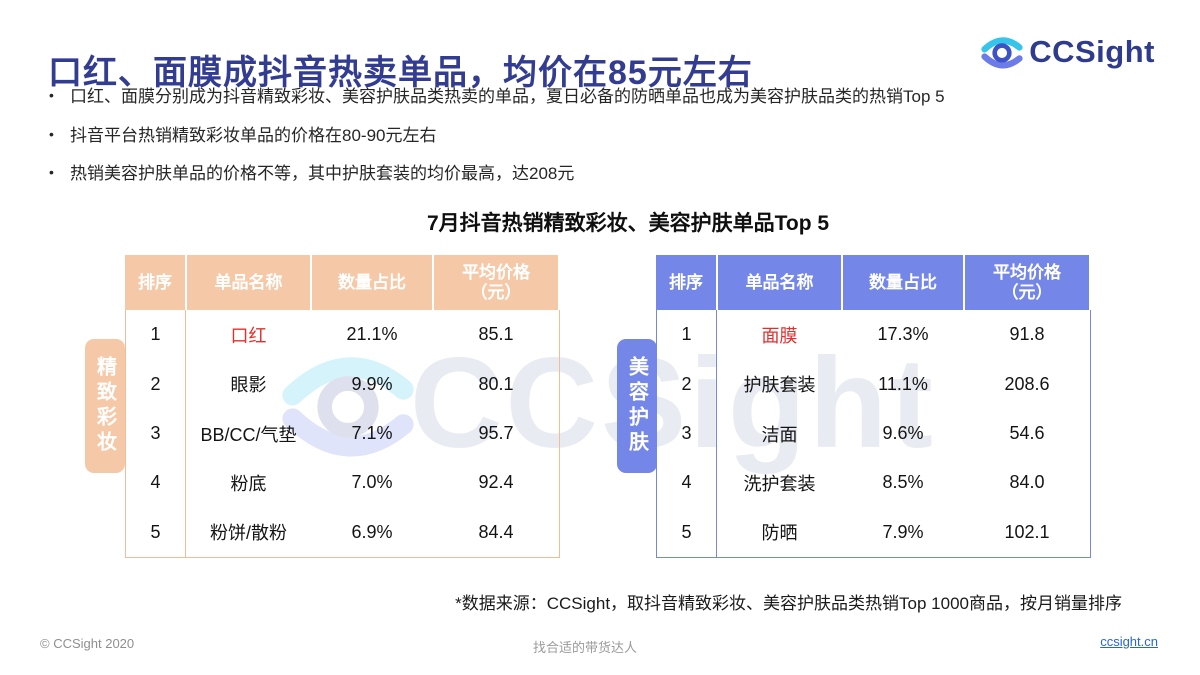 The image size is (1200, 675). I want to click on eye-icon, so click(1002, 52).